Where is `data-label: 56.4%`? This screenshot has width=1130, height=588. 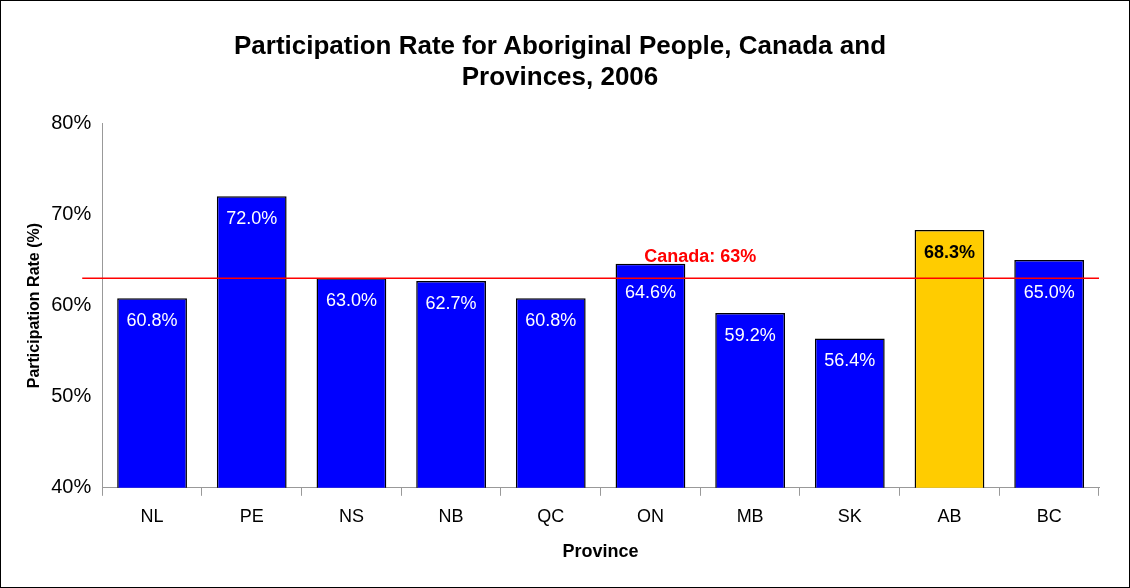
data-label: 56.4% is located at coordinates (850, 360).